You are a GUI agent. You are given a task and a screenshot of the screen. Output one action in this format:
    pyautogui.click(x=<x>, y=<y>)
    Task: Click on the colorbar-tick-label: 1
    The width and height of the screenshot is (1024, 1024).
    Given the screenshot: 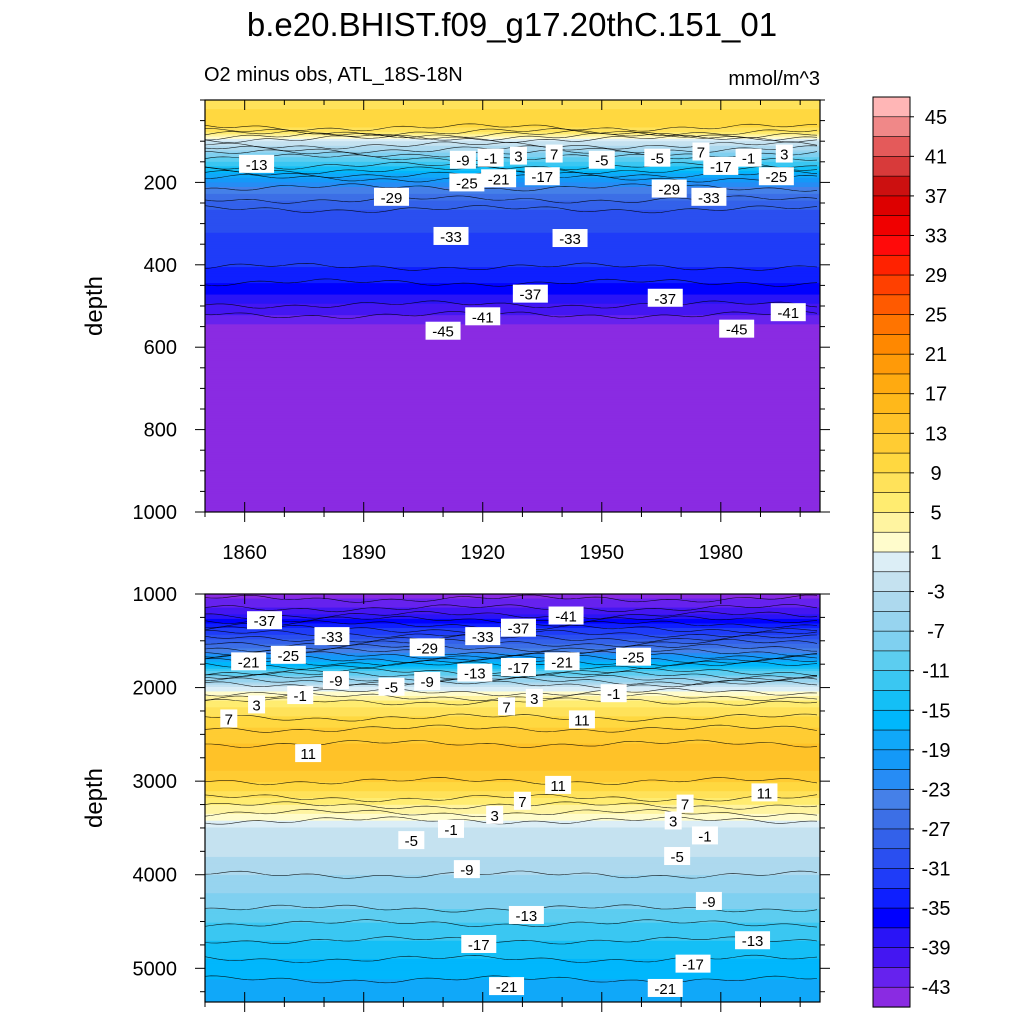 What is the action you would take?
    pyautogui.click(x=935, y=553)
    